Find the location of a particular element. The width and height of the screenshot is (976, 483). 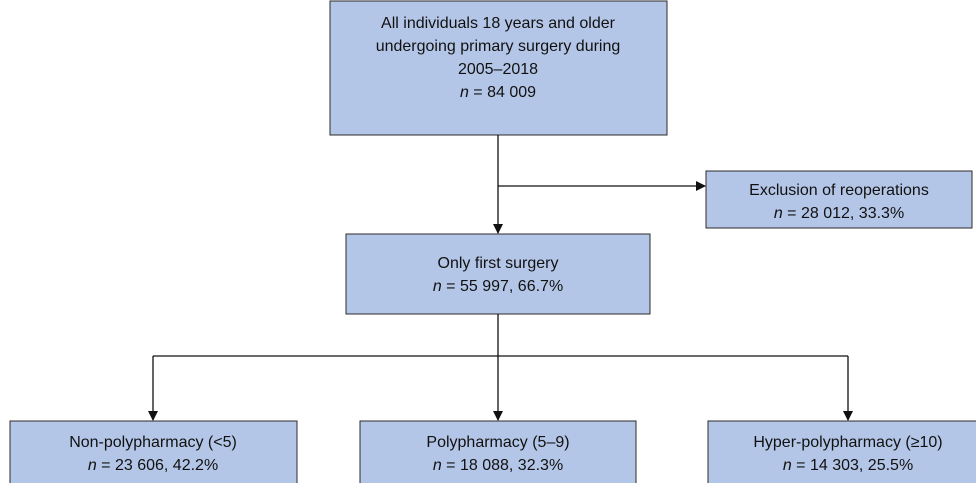

node-text: Non-polypharmacy (<5) is located at coordinates (153, 442).